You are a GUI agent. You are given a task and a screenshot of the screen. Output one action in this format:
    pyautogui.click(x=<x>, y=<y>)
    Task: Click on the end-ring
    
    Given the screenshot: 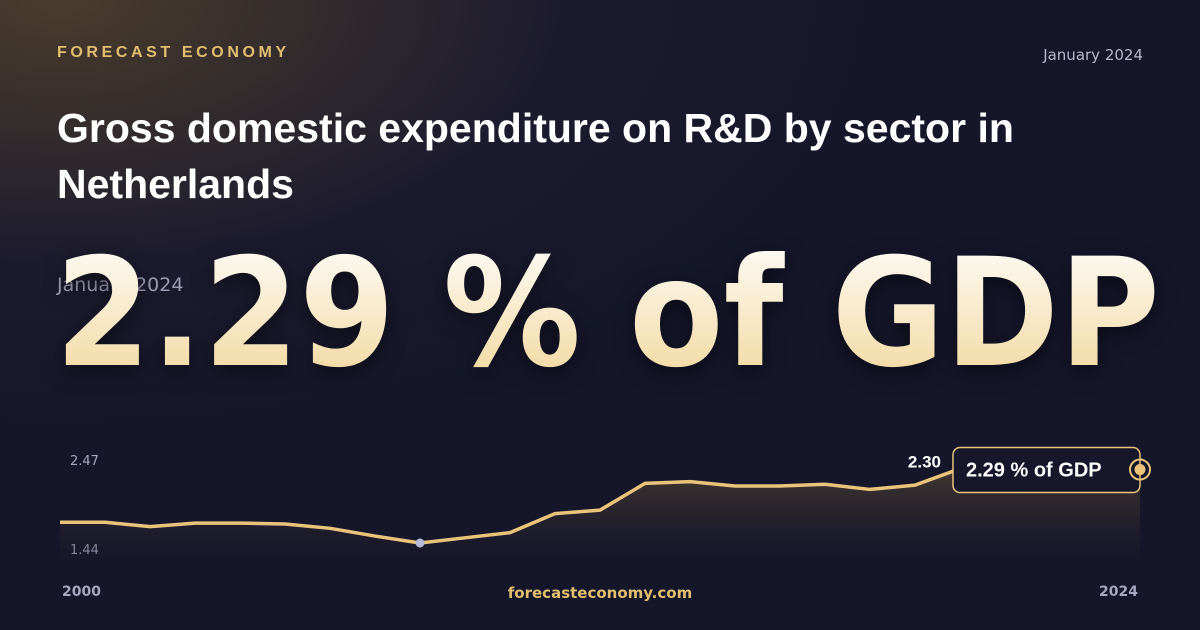 What is the action you would take?
    pyautogui.click(x=1140, y=469)
    